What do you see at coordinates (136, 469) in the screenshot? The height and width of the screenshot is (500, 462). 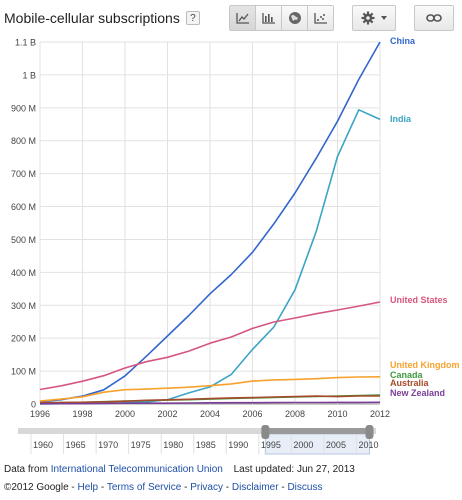 I see `source-link: International Telecommunication Union` at bounding box center [136, 469].